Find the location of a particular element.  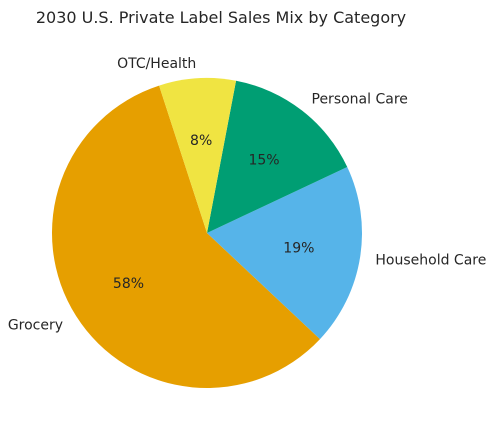

slice-percent-labels: 58% 19% 15% 8% is located at coordinates (214, 212).